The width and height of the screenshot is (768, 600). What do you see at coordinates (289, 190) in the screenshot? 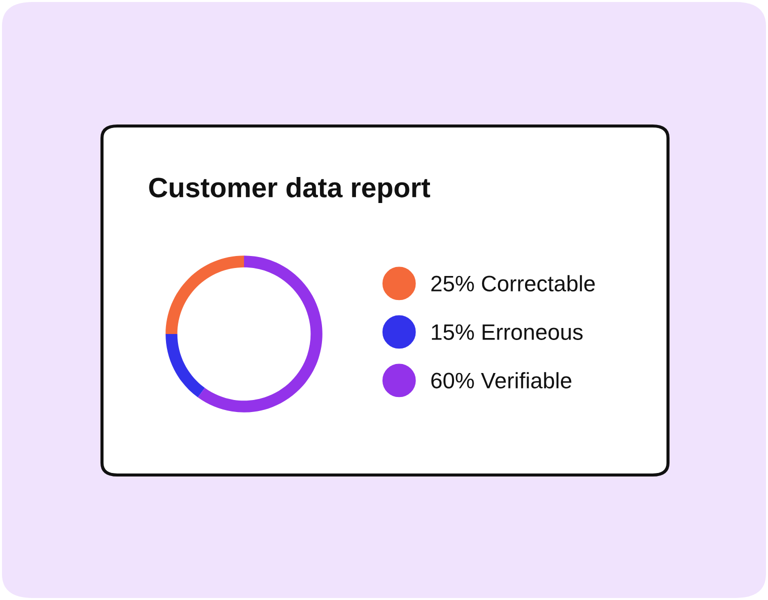
I see `chart-title: Customer data report` at bounding box center [289, 190].